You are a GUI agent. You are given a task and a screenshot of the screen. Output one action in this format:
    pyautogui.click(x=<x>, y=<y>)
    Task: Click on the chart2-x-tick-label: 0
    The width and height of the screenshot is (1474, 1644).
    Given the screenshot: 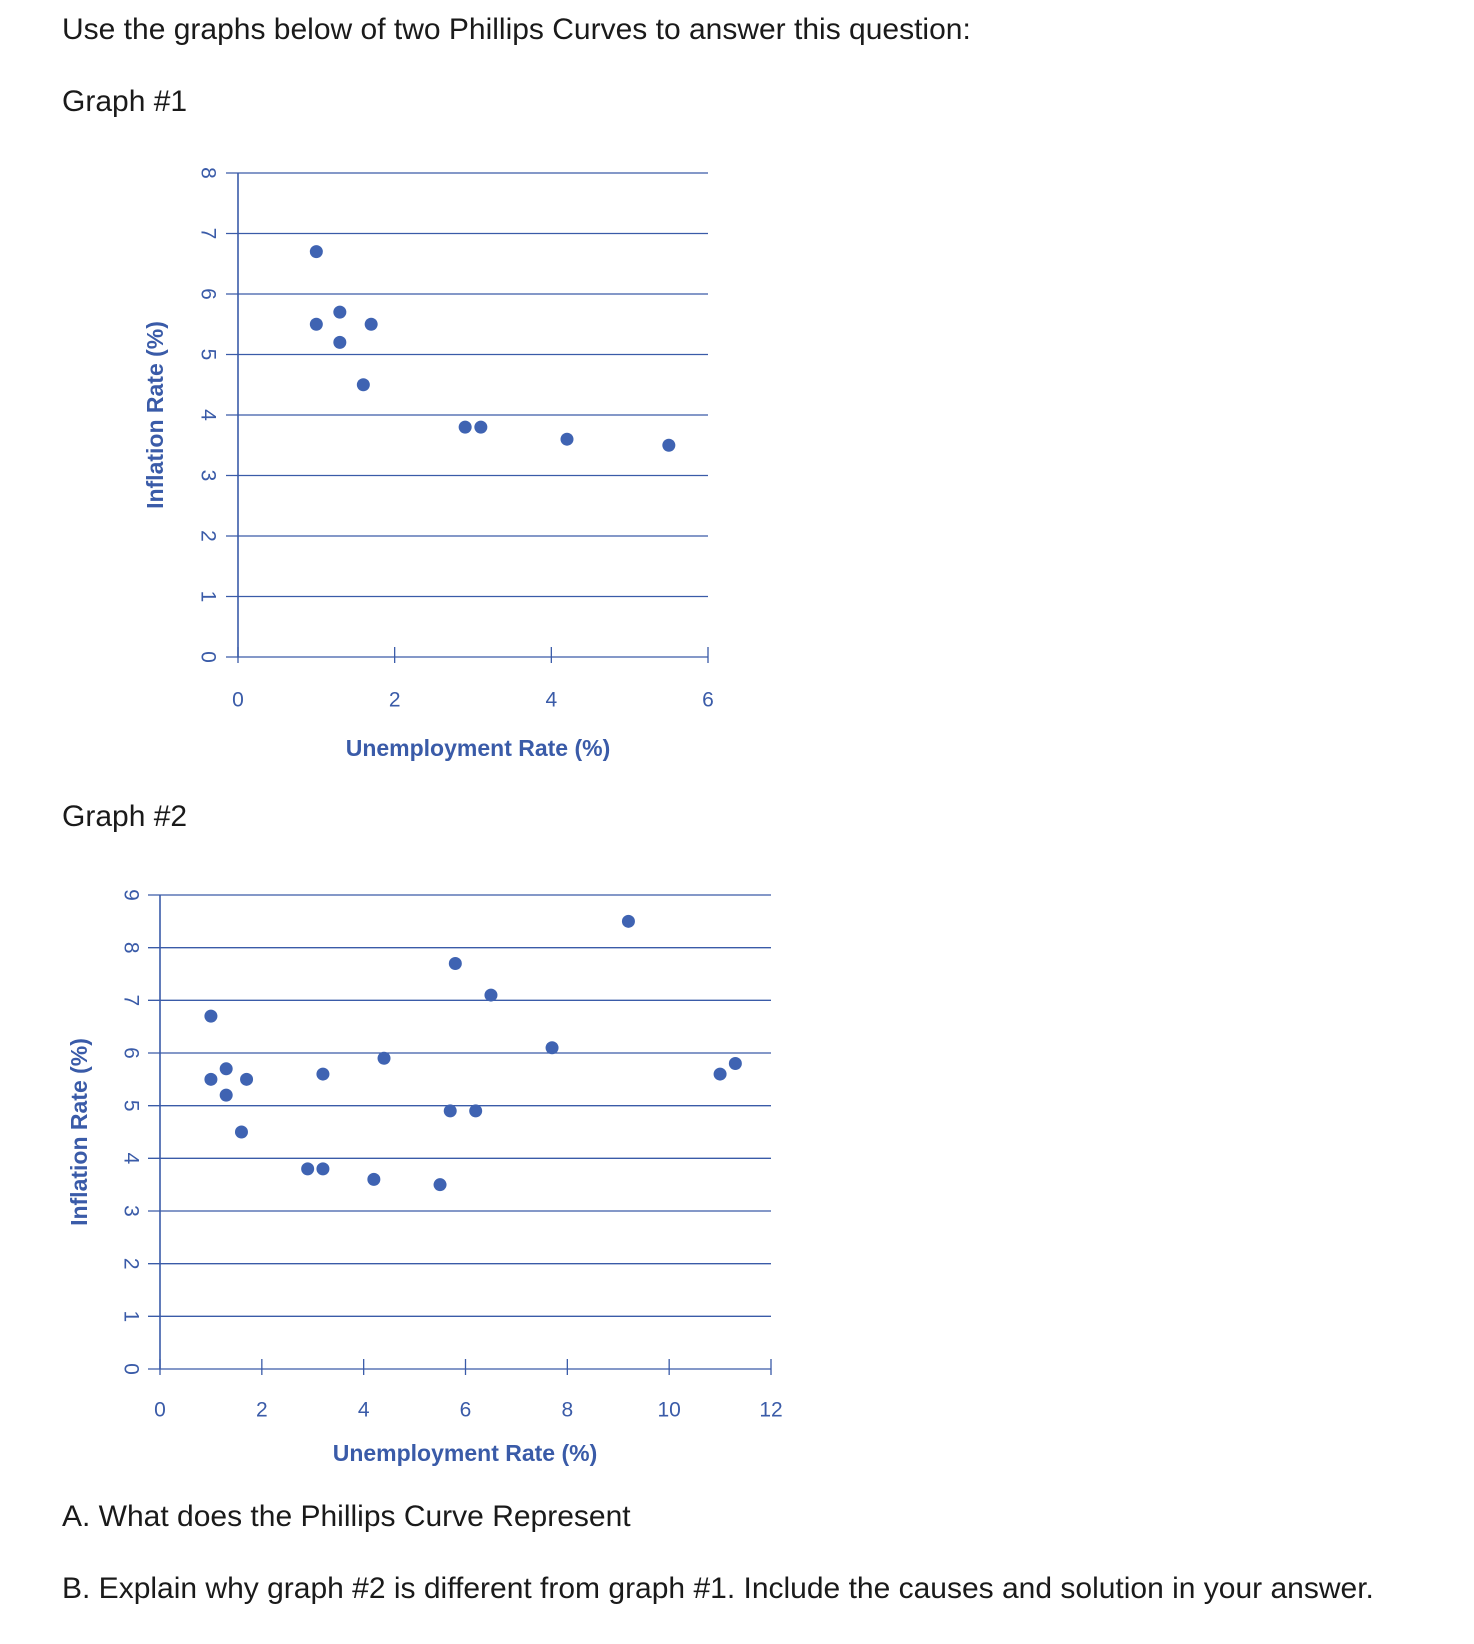 What is the action you would take?
    pyautogui.click(x=160, y=1410)
    